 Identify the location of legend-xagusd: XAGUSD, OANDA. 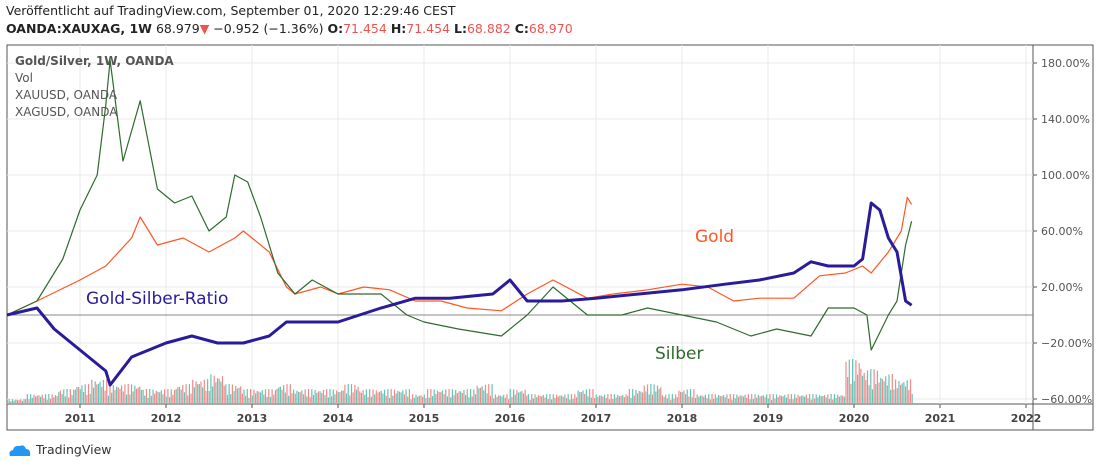
(66, 112).